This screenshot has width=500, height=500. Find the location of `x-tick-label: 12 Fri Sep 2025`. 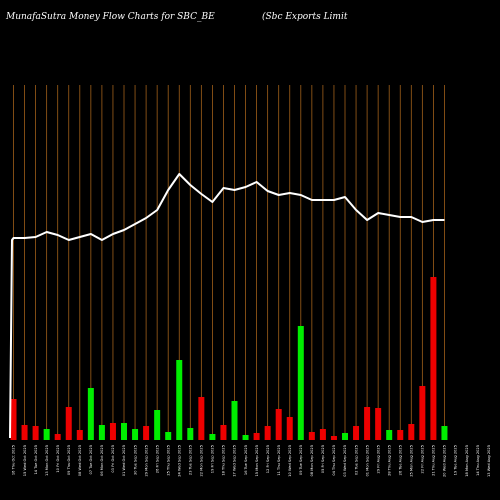

x-tick-label: 12 Fri Sep 2025 is located at coordinates (268, 459).